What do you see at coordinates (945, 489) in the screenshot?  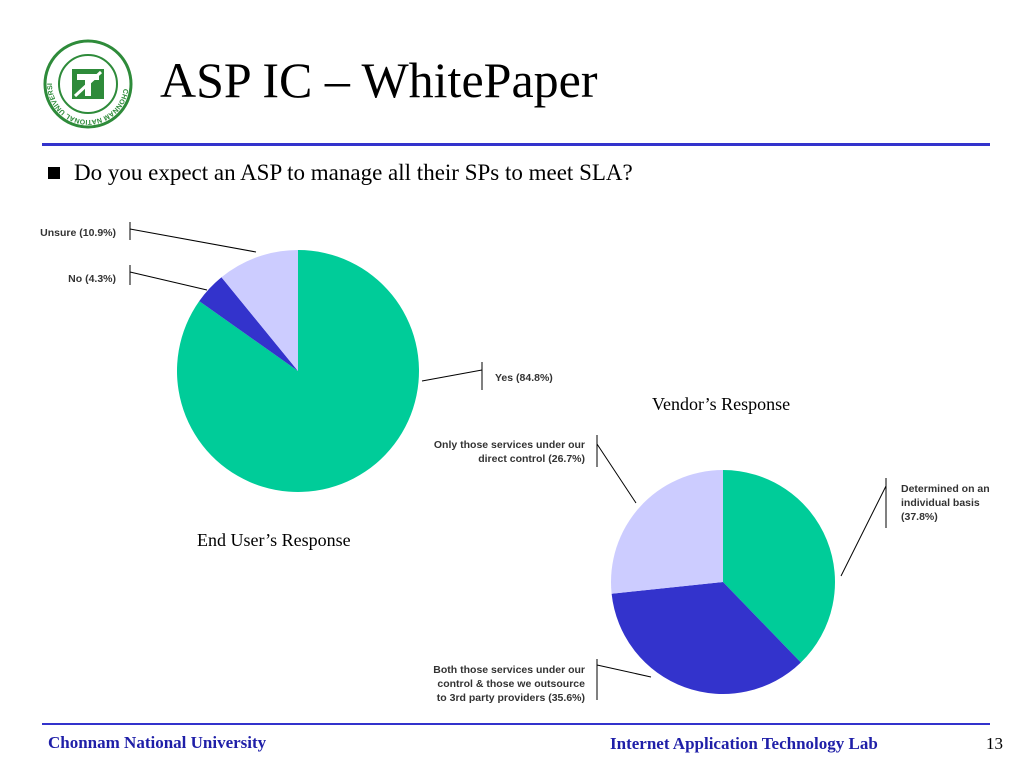 I see `pie2-label-individual-line1: Determined on an` at bounding box center [945, 489].